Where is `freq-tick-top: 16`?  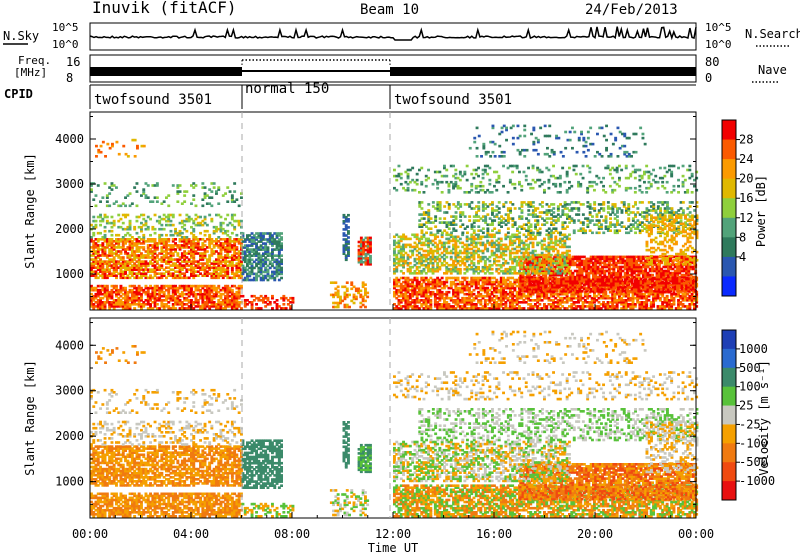 freq-tick-top: 16 is located at coordinates (73, 62).